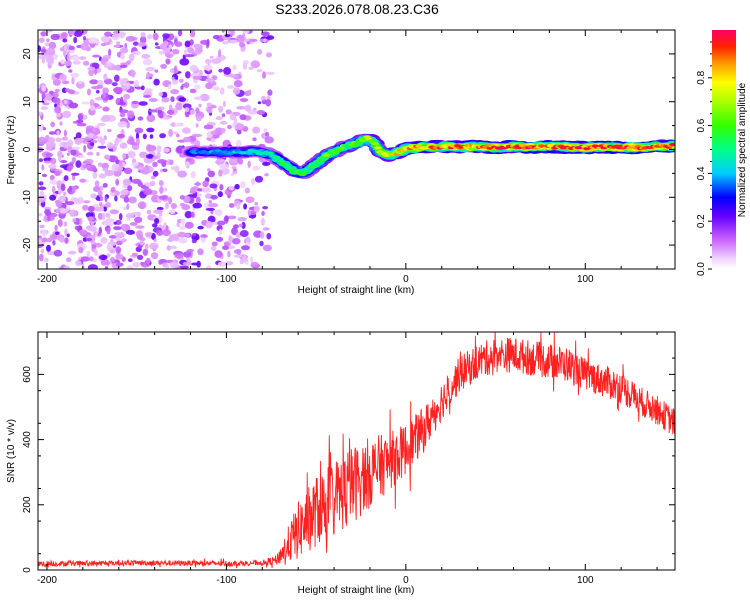  Describe the element at coordinates (27, 570) in the screenshot. I see `y-tick-label: 0` at that location.